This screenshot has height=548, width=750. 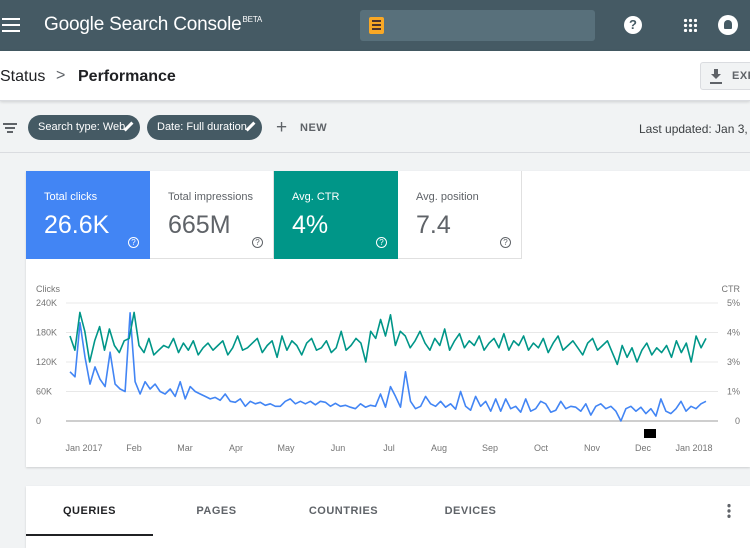 I want to click on x-tick-label: May, so click(x=286, y=448).